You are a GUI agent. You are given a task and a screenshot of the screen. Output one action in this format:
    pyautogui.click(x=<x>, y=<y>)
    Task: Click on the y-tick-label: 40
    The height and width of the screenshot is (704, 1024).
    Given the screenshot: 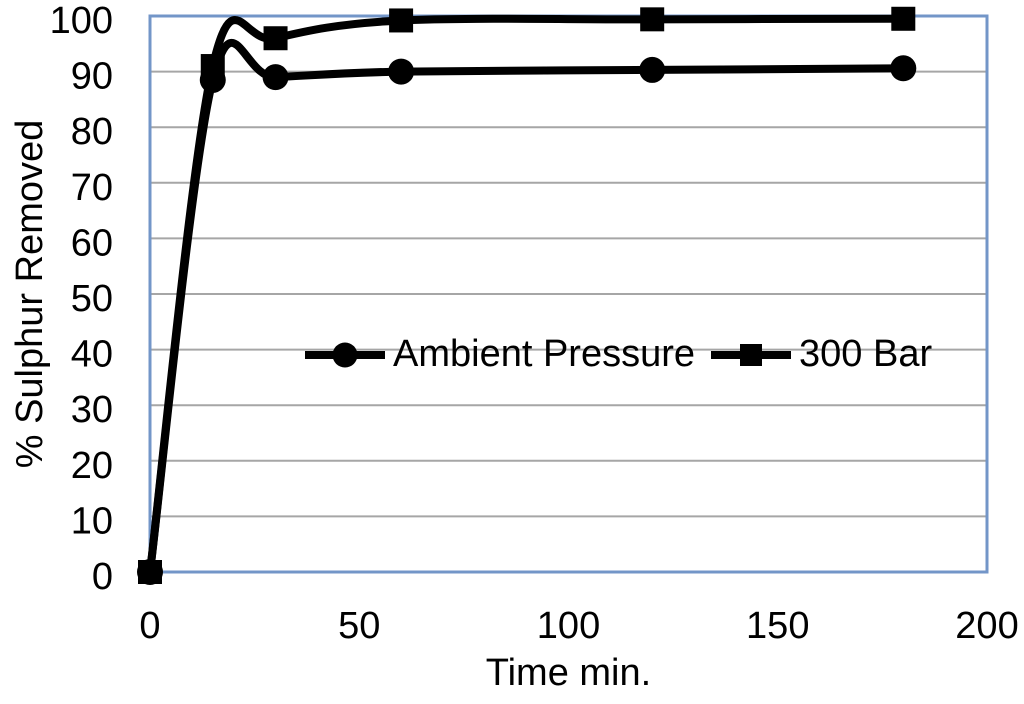 What is the action you would take?
    pyautogui.click(x=92, y=355)
    